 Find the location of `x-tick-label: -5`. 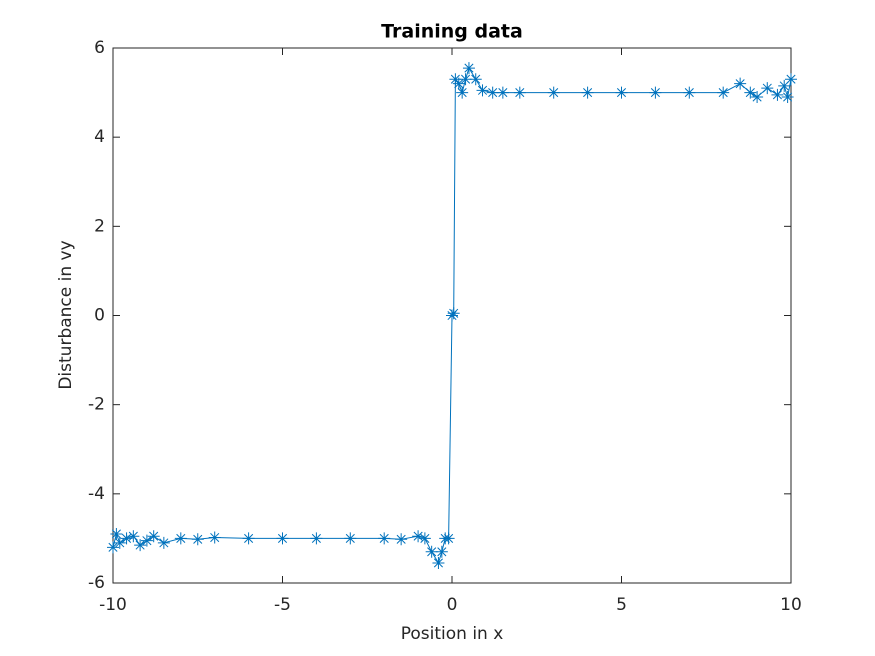

x-tick-label: -5 is located at coordinates (282, 605).